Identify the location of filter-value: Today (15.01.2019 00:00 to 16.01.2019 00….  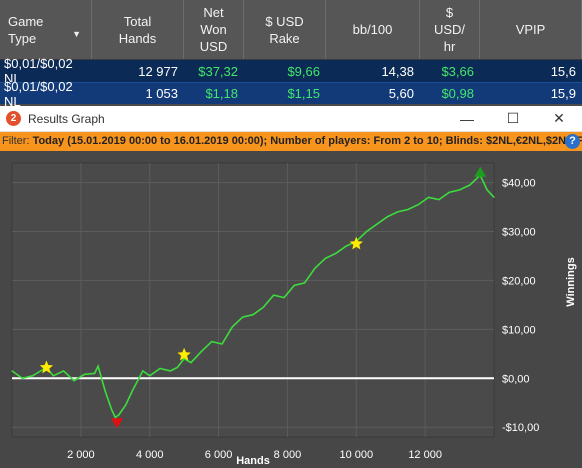
(307, 141).